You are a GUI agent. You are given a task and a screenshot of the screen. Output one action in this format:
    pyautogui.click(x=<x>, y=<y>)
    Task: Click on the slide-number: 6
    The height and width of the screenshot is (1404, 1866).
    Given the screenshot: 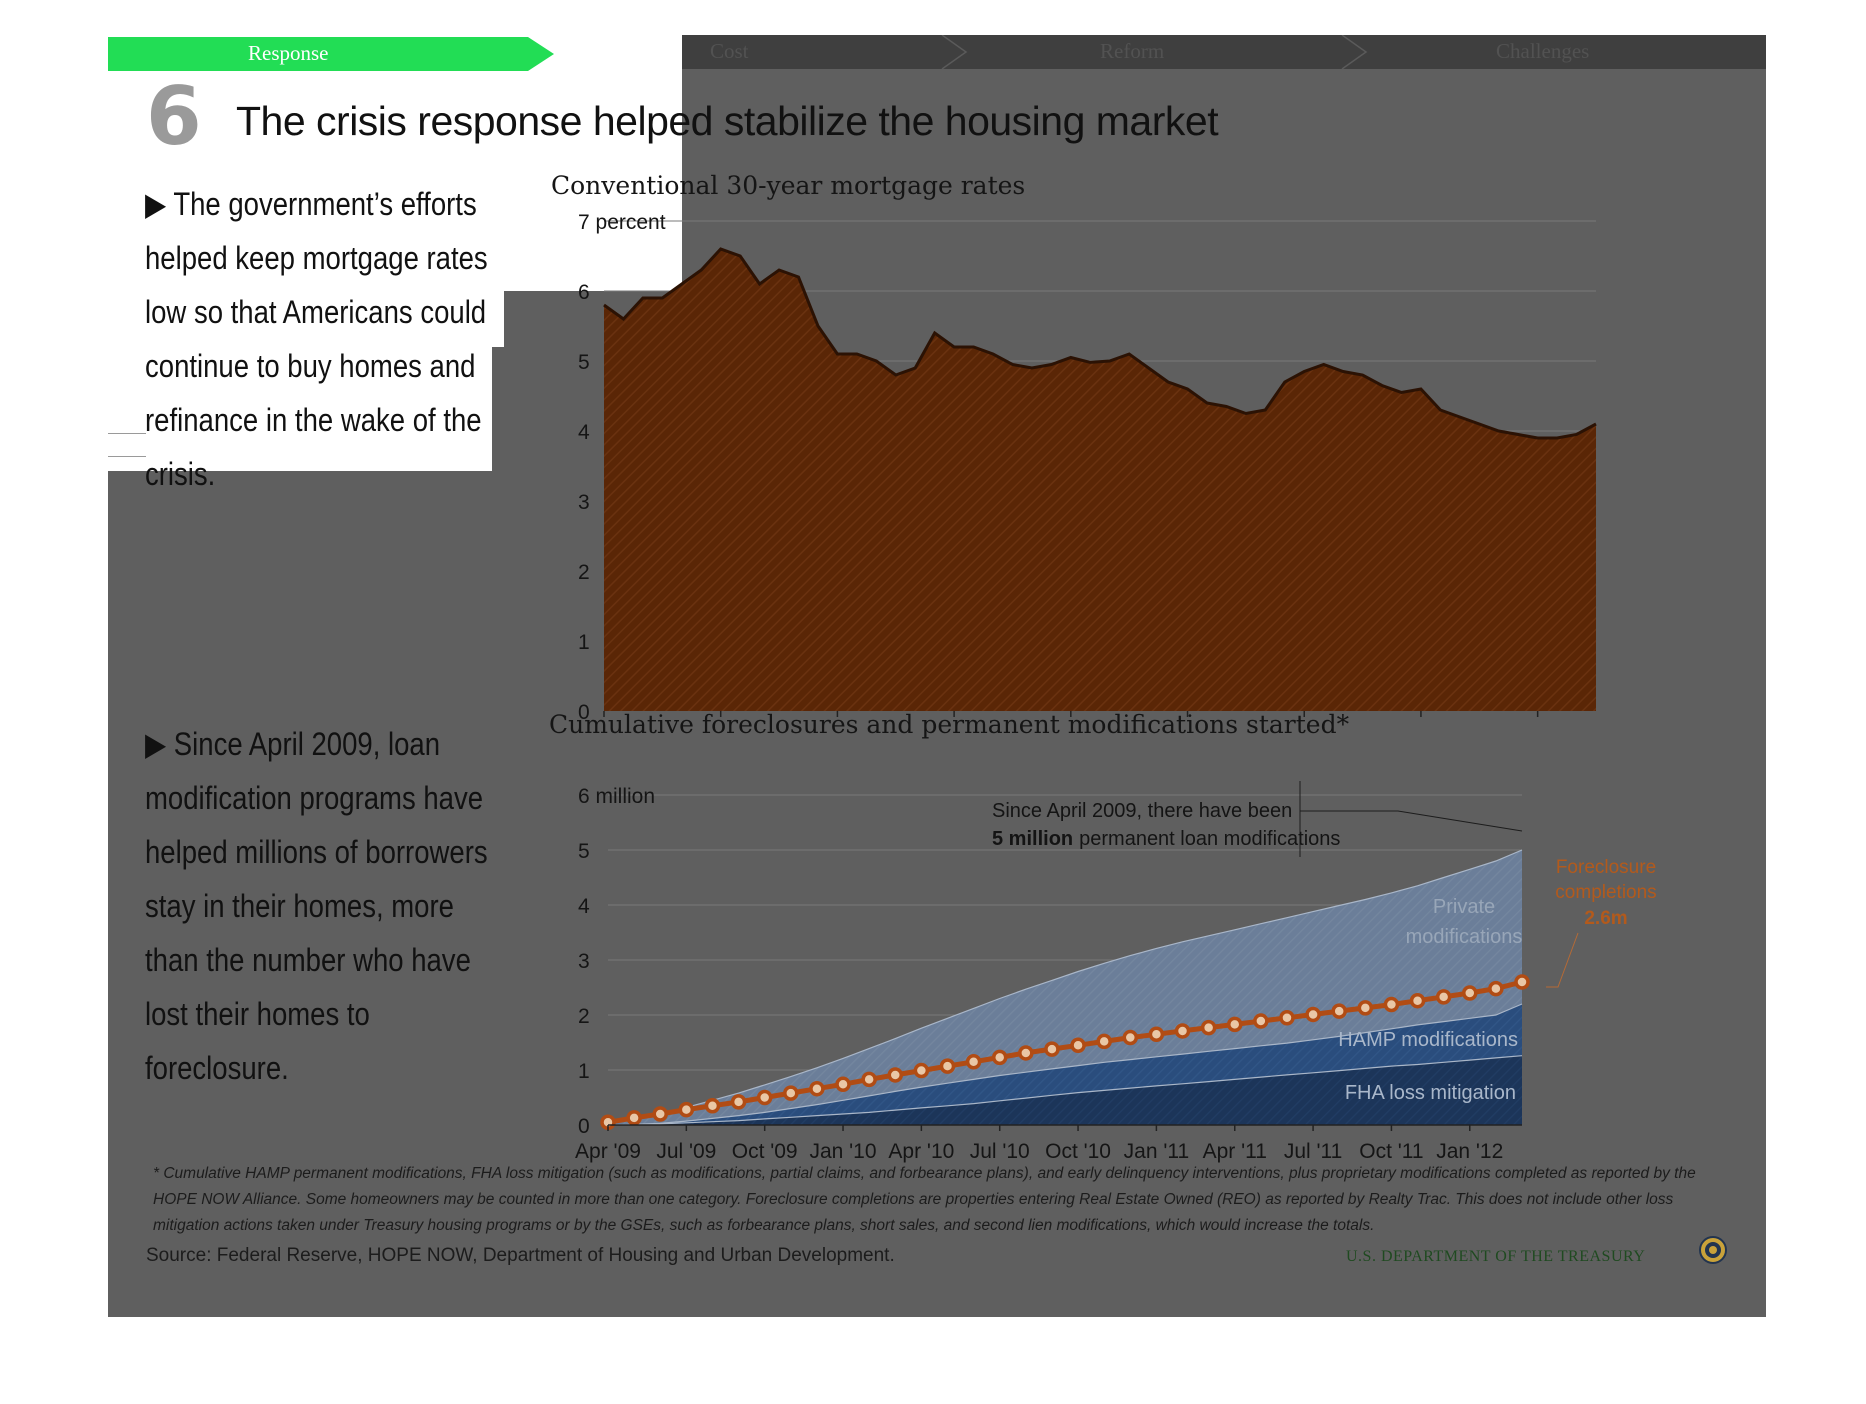 What is the action you would take?
    pyautogui.click(x=174, y=116)
    